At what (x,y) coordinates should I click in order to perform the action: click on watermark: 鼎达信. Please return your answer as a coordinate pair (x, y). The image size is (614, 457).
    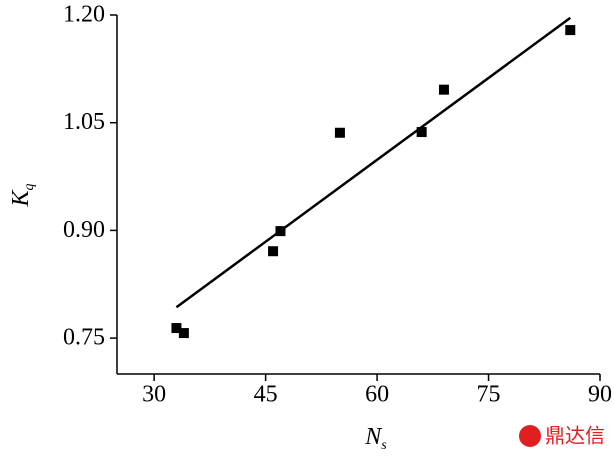
    Looking at the image, I should click on (575, 436).